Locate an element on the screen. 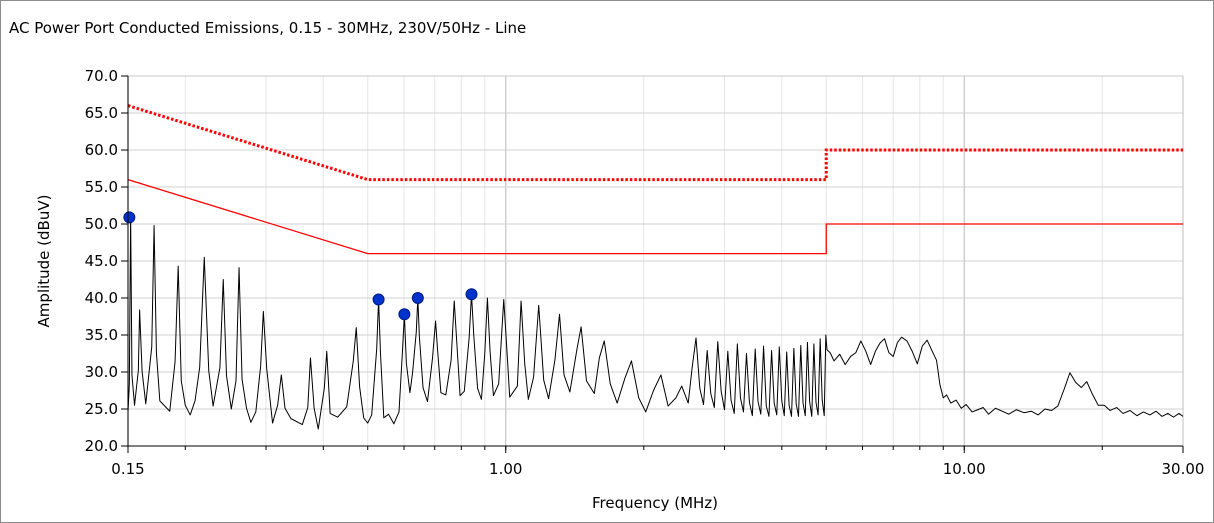  y-tick-label: 55.0 is located at coordinates (101, 187).